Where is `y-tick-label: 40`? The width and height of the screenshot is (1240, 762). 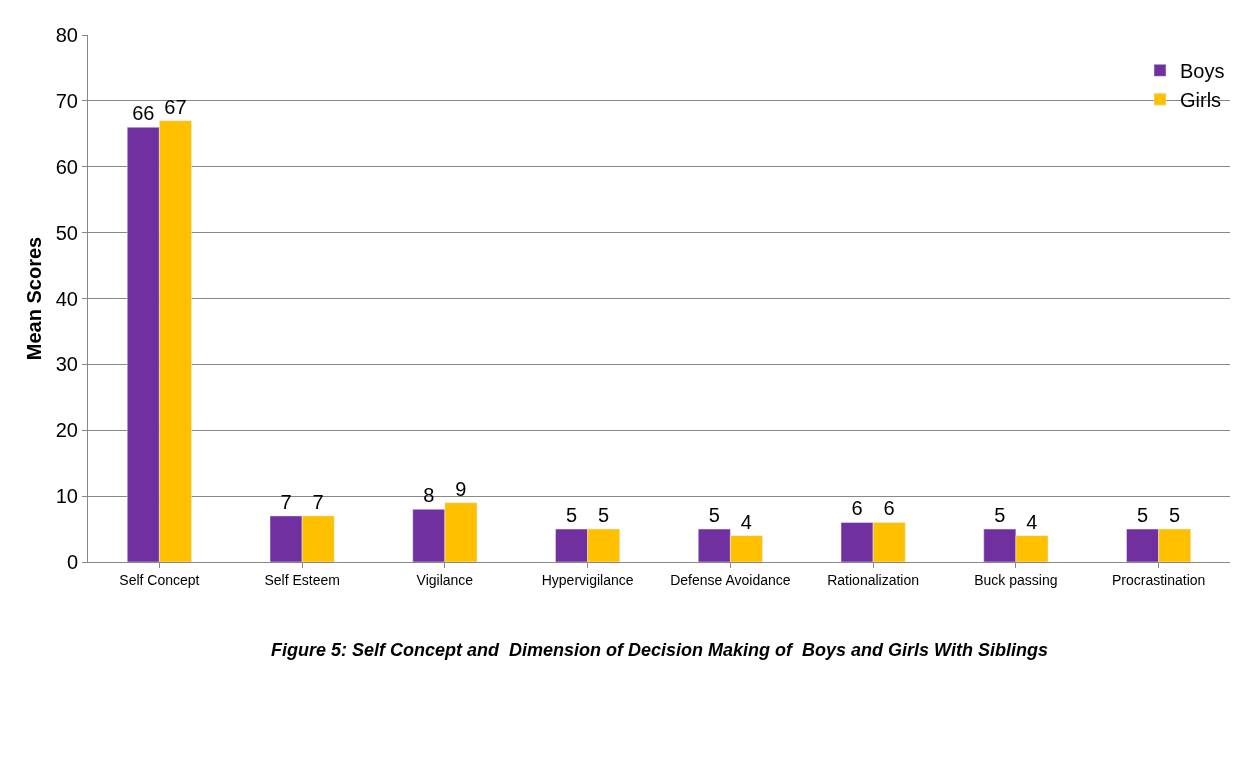 y-tick-label: 40 is located at coordinates (66, 298).